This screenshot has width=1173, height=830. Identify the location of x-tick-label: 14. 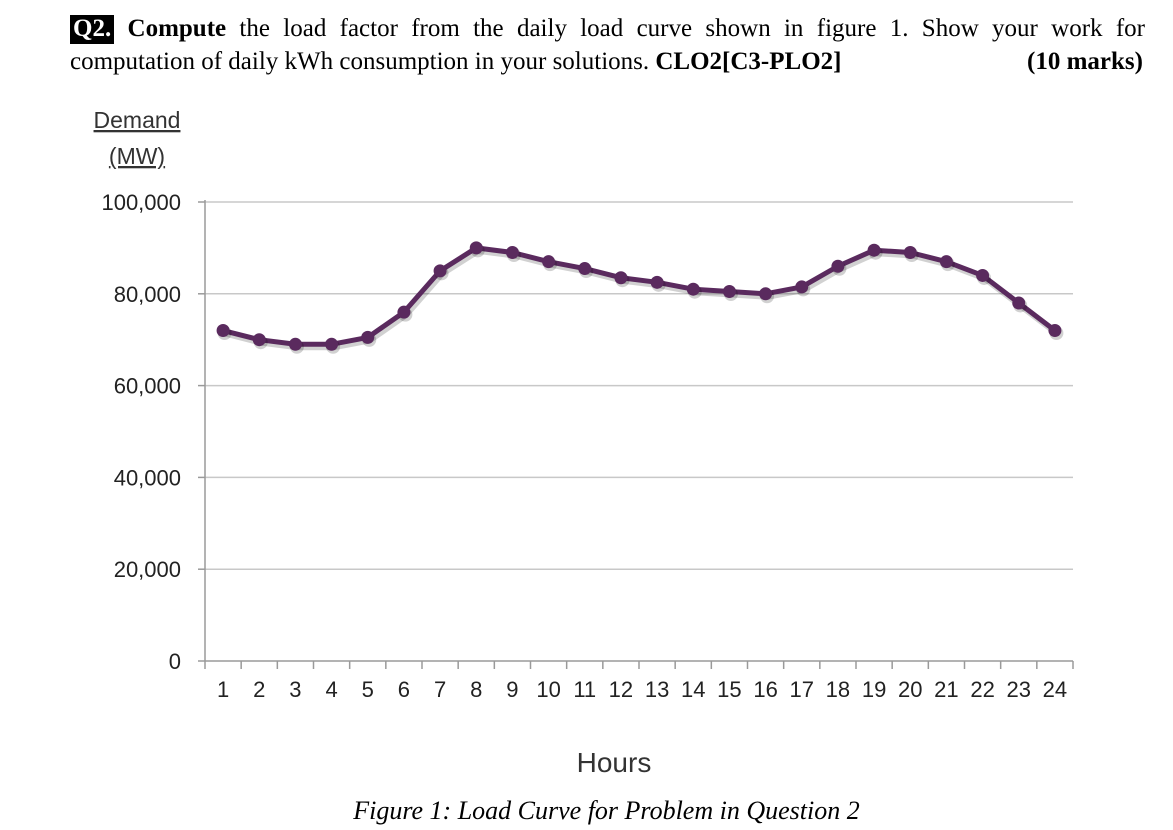
(693, 689).